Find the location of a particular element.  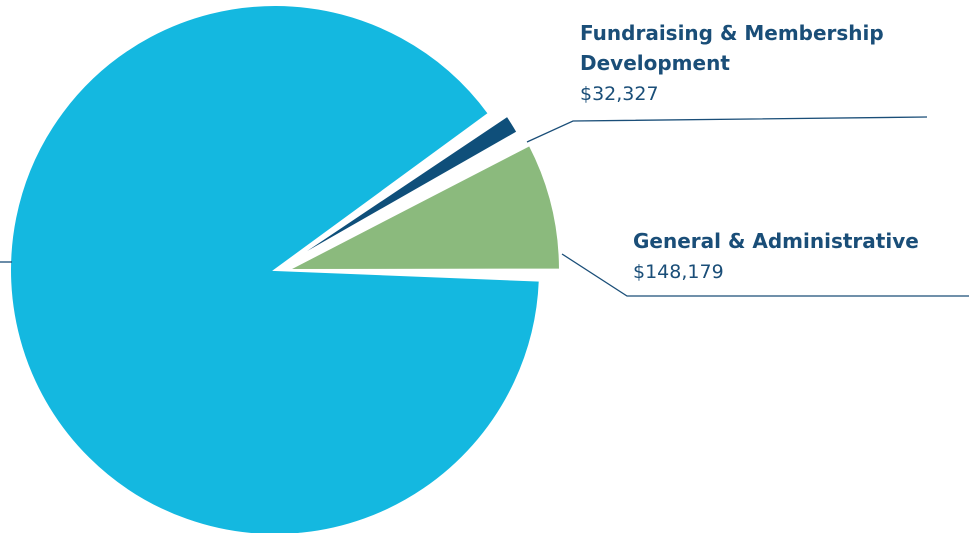

label-name-general-administrative-line-1: General & Administrative is located at coordinates (776, 241).